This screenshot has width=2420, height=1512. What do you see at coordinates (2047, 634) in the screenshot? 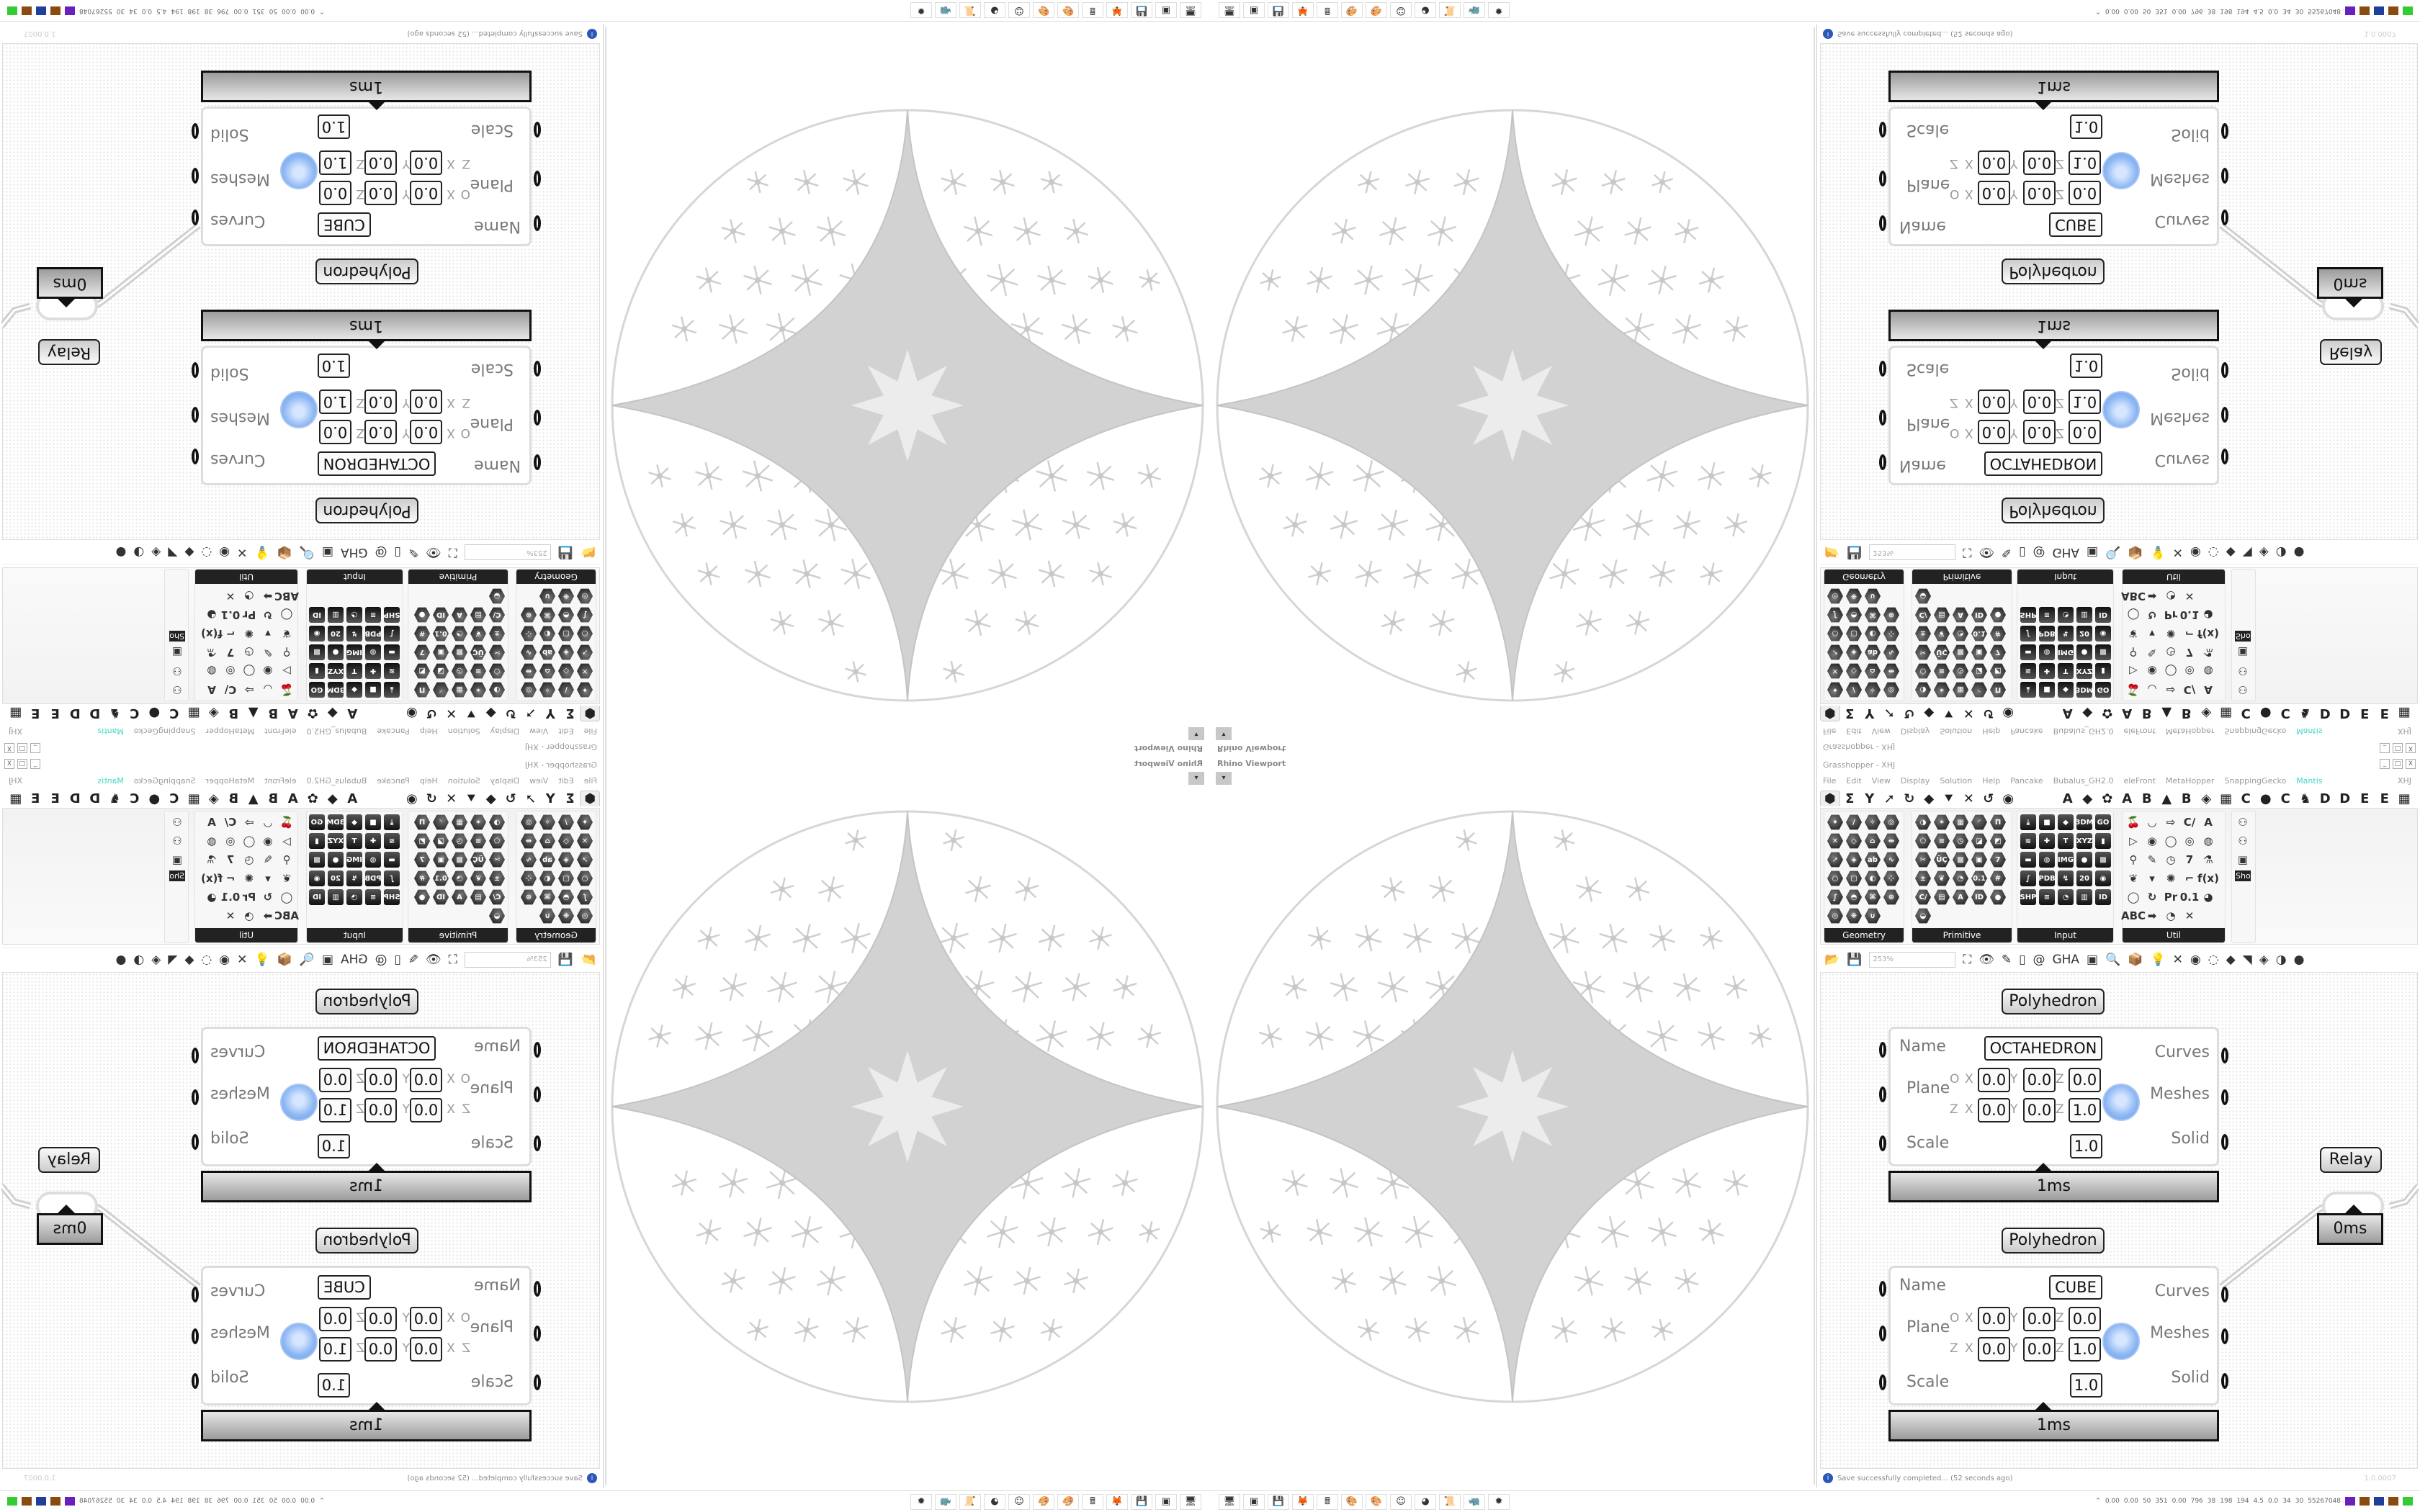
I see `component-icon: PDB` at bounding box center [2047, 634].